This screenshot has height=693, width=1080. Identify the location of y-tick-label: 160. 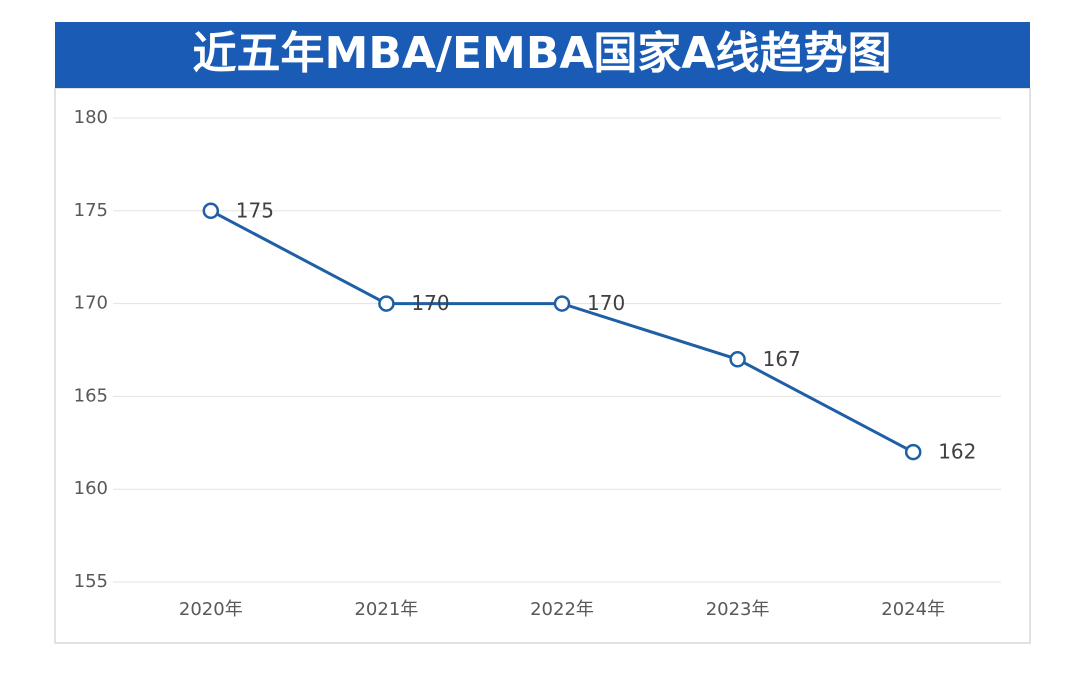
(91, 488).